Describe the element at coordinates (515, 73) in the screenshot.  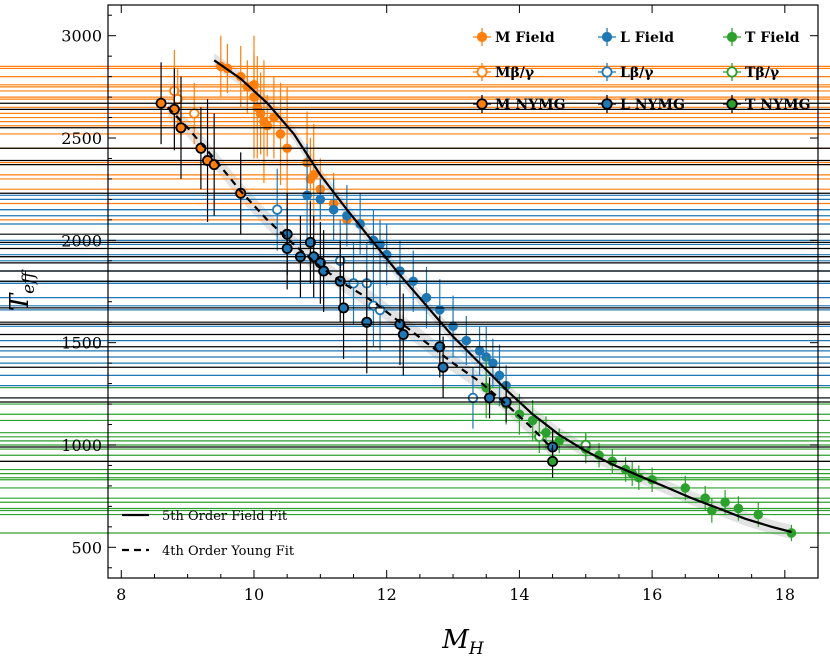
I see `svg-text: Mβ/γ` at that location.